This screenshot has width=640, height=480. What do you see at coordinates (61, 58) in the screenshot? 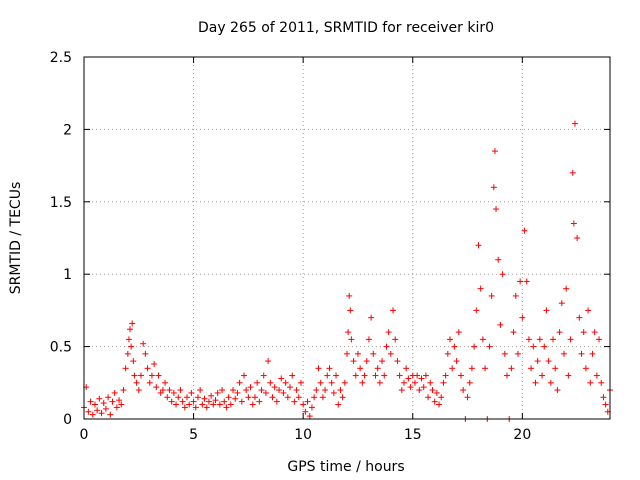
I see `y-tick-label: 2.5` at bounding box center [61, 58].